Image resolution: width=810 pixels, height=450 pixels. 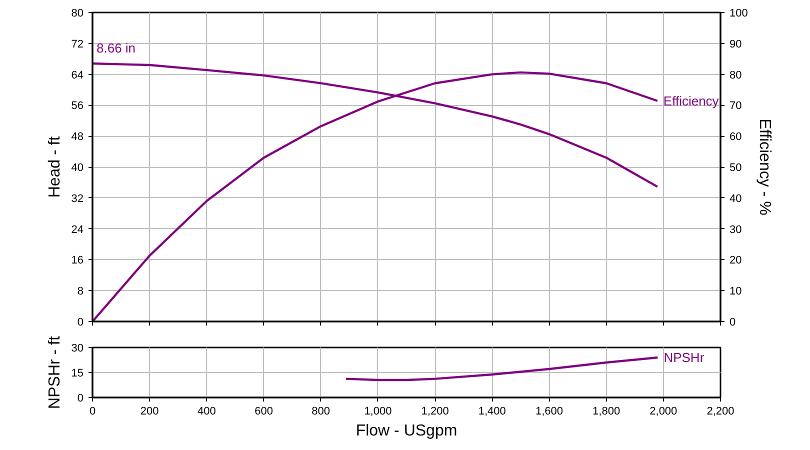 What do you see at coordinates (764, 167) in the screenshot?
I see `y2-axis-title: Efficiency - %` at bounding box center [764, 167].